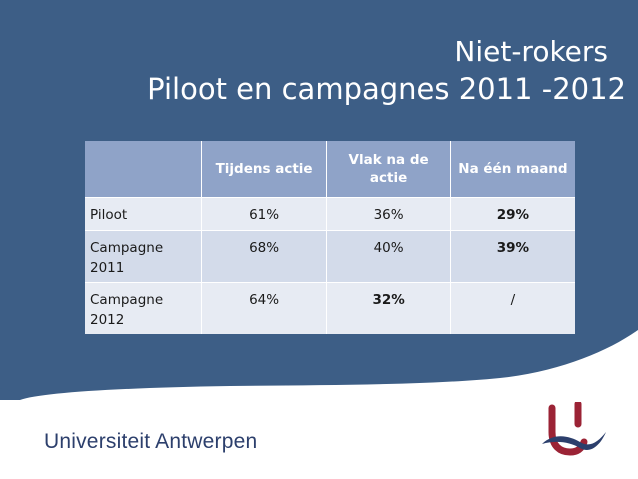 Image resolution: width=638 pixels, height=479 pixels. Describe the element at coordinates (143, 169) in the screenshot. I see `table-header-blank` at that location.